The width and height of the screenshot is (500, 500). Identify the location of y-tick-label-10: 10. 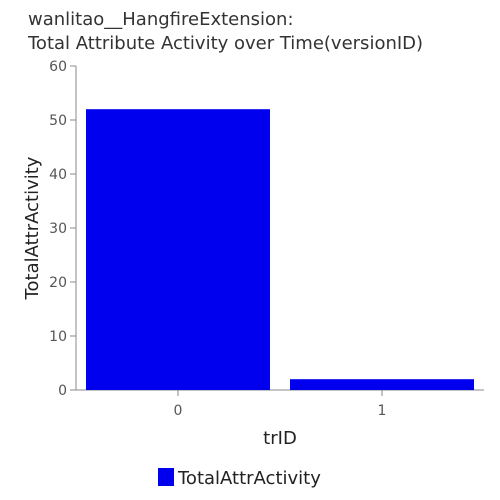
(58, 337).